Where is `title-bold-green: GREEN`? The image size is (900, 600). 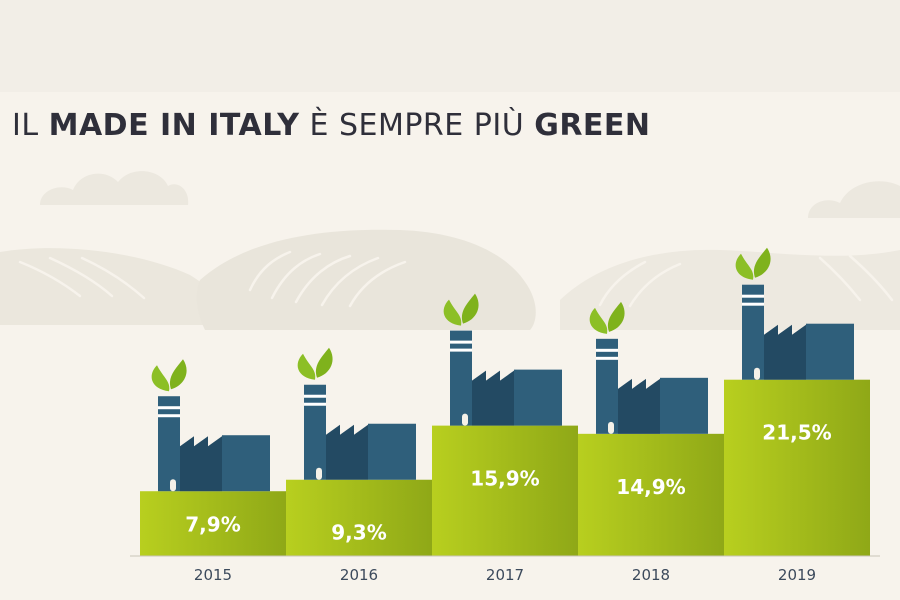
title-bold-green: GREEN is located at coordinates (592, 125).